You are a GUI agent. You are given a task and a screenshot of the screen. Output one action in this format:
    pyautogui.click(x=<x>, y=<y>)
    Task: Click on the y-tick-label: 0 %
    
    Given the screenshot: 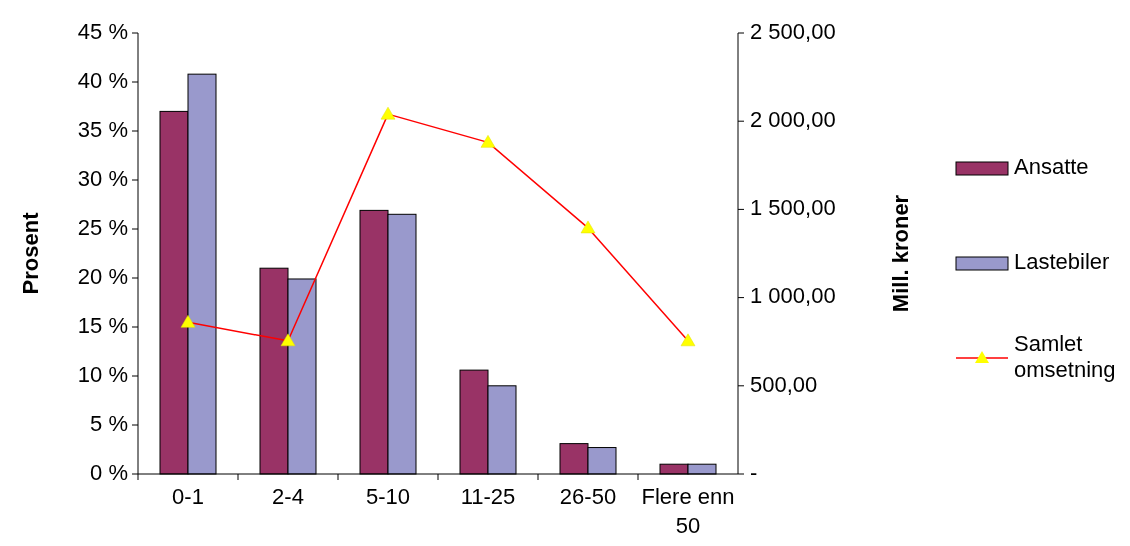 What is the action you would take?
    pyautogui.click(x=109, y=472)
    